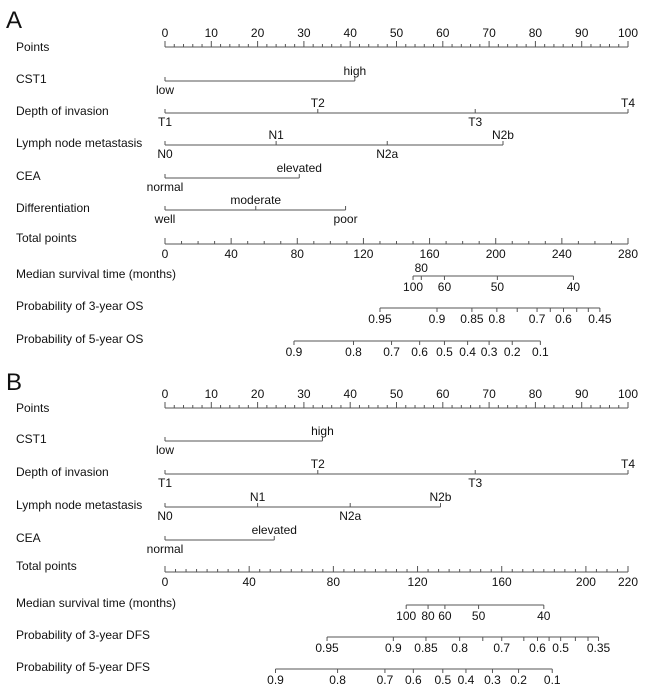 The width and height of the screenshot is (650, 693). Describe the element at coordinates (586, 582) in the screenshot. I see `total-points-tick-label: 200` at that location.